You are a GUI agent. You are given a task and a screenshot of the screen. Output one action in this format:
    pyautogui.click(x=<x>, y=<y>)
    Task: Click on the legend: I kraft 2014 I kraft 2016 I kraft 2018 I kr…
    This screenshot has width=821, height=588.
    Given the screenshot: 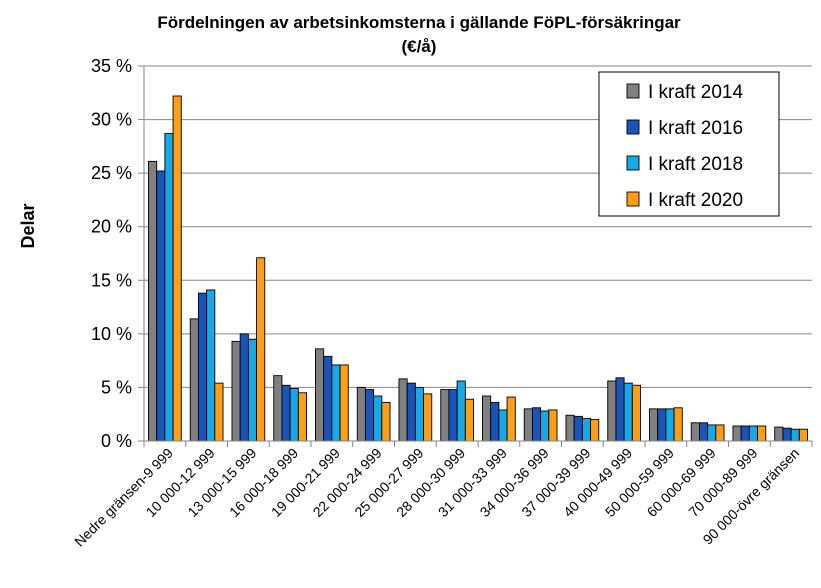 What is the action you would take?
    pyautogui.click(x=689, y=144)
    